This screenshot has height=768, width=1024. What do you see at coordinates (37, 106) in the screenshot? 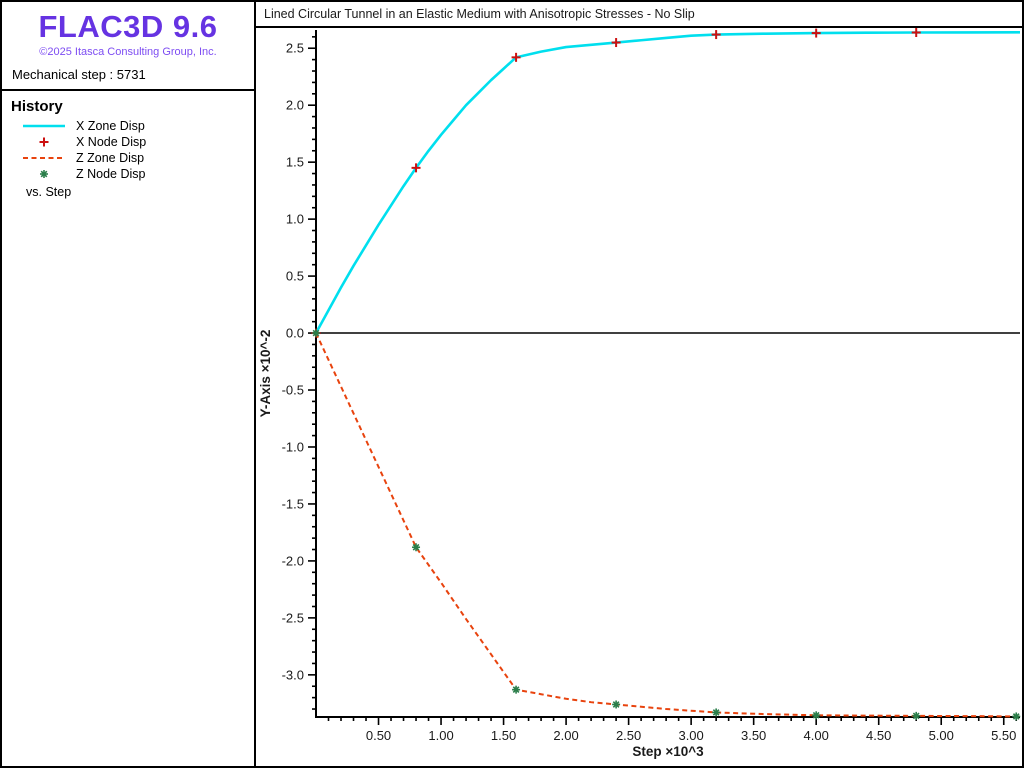
I see `history-section-title: History` at bounding box center [37, 106].